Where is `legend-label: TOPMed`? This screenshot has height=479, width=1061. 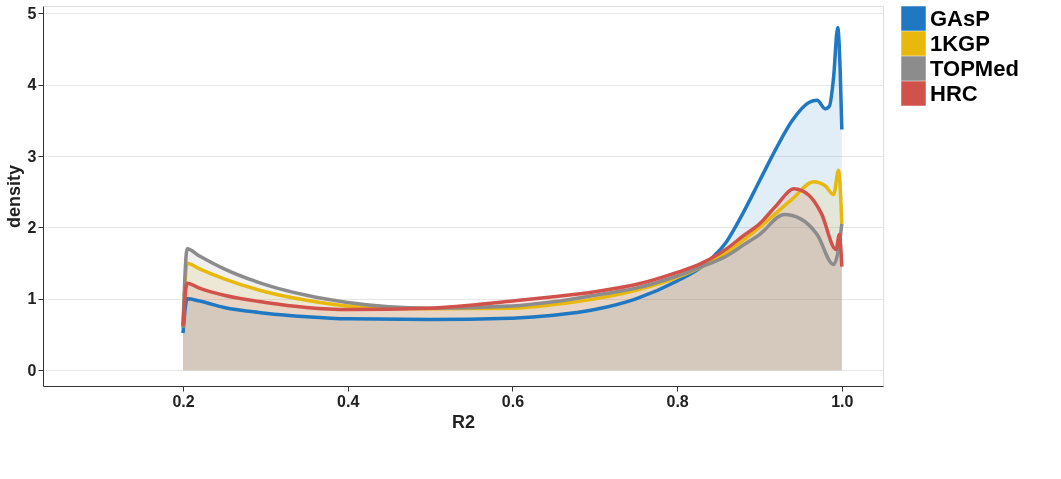 legend-label: TOPMed is located at coordinates (974, 68).